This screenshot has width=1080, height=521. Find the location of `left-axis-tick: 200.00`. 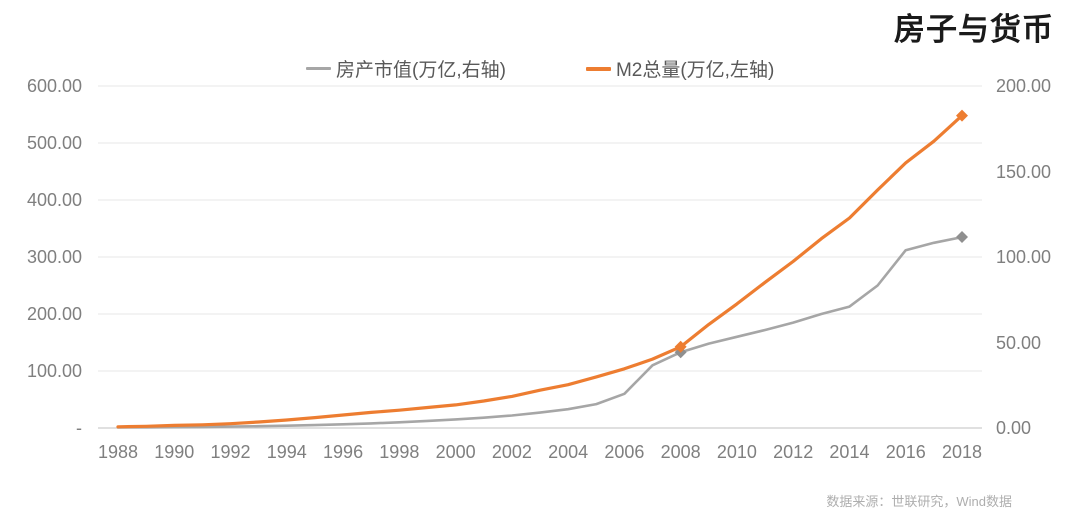

left-axis-tick: 200.00 is located at coordinates (54, 314).